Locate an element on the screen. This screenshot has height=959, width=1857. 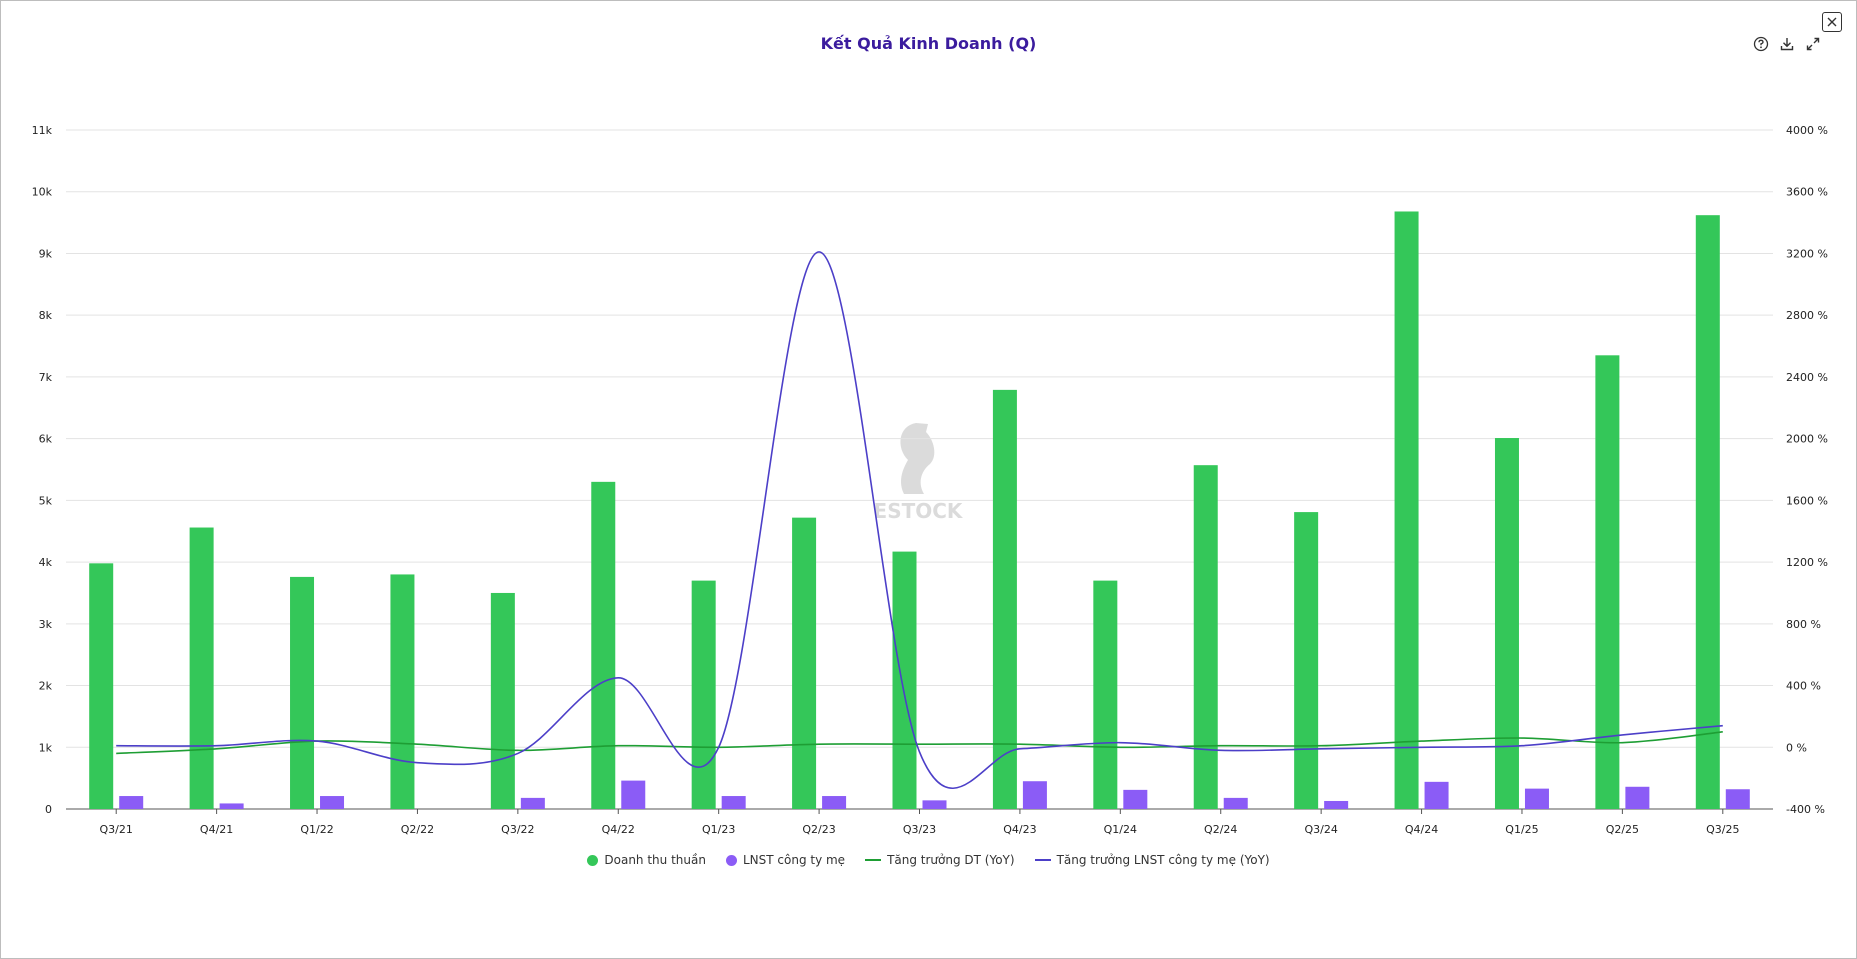
expand-icon is located at coordinates (1813, 44).